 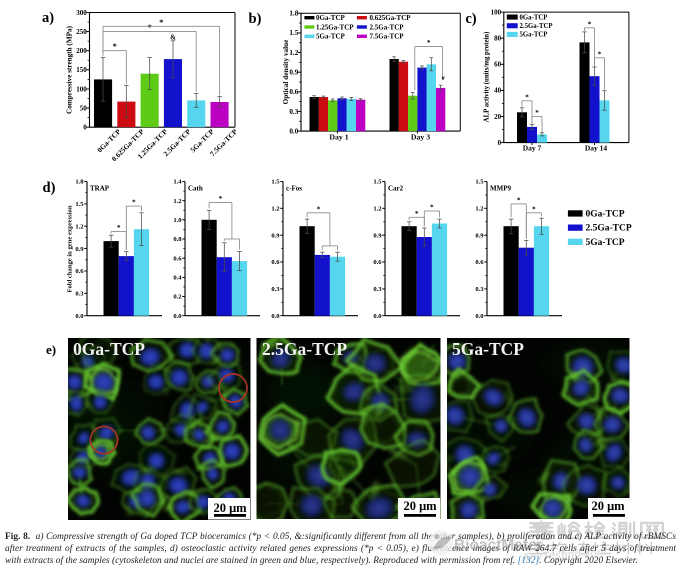 What do you see at coordinates (470, 19) in the screenshot?
I see `svg-text: c)` at bounding box center [470, 19].